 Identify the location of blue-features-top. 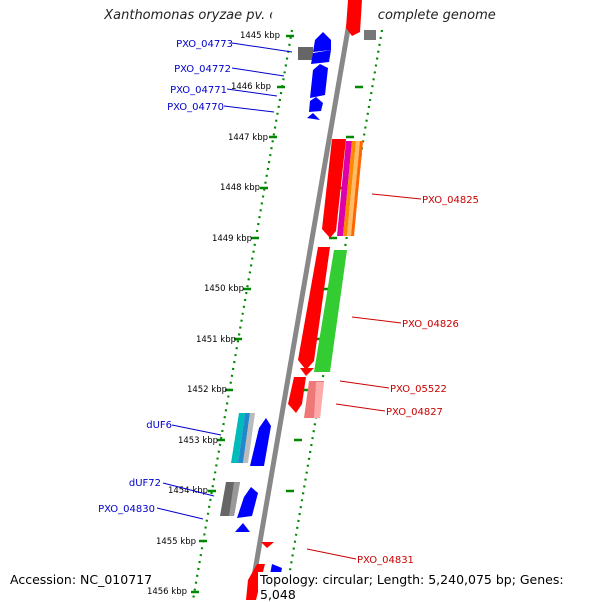
(314, 76).